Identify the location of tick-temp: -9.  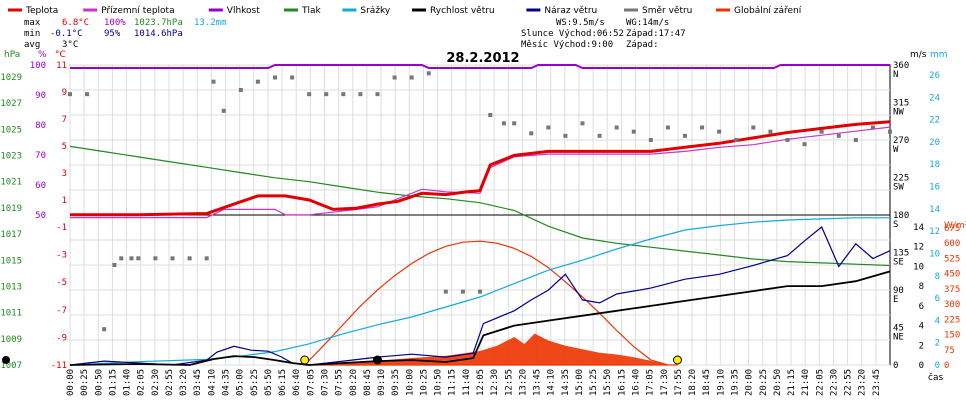
(61, 338).